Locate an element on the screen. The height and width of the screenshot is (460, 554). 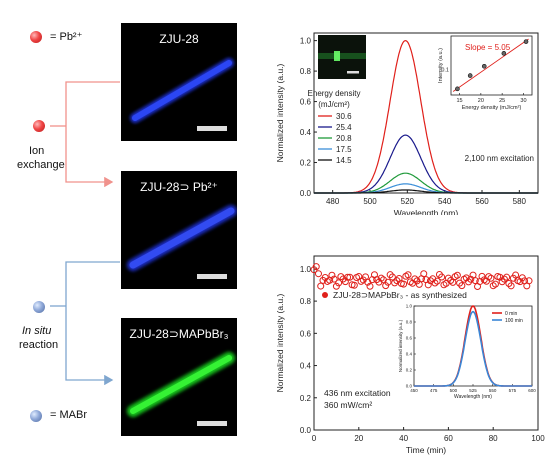
insitu-arrow is located at coordinates (92, 323).